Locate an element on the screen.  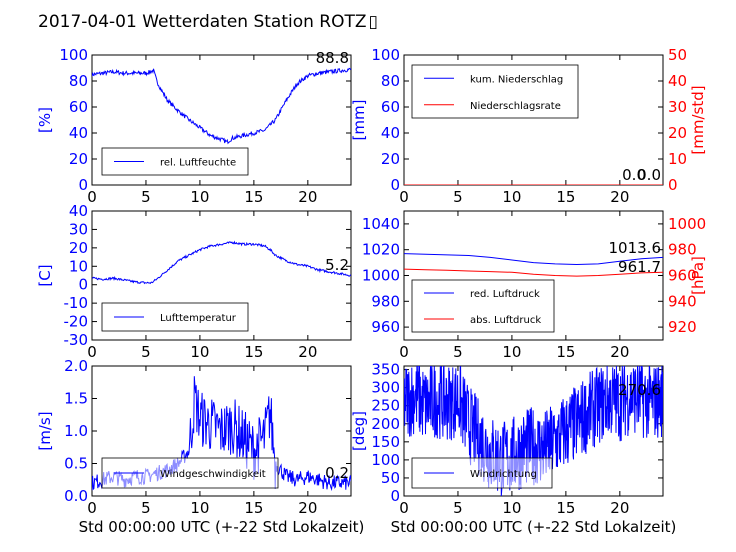
legend-label: Windrichtung is located at coordinates (503, 474).